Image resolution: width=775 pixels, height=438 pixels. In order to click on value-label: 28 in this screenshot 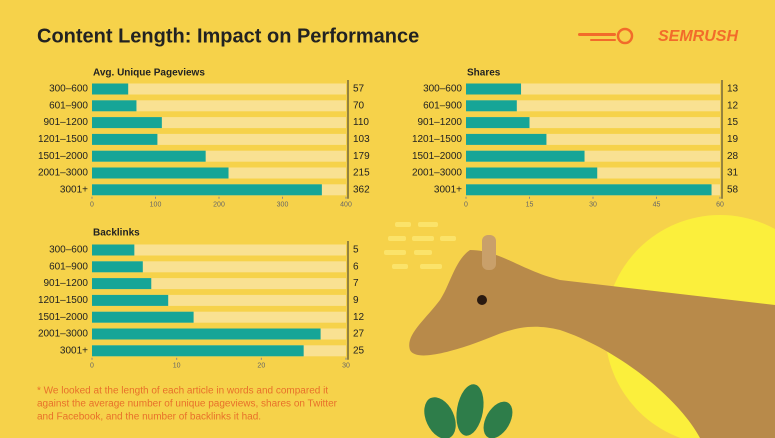, I will do `click(733, 156)`.